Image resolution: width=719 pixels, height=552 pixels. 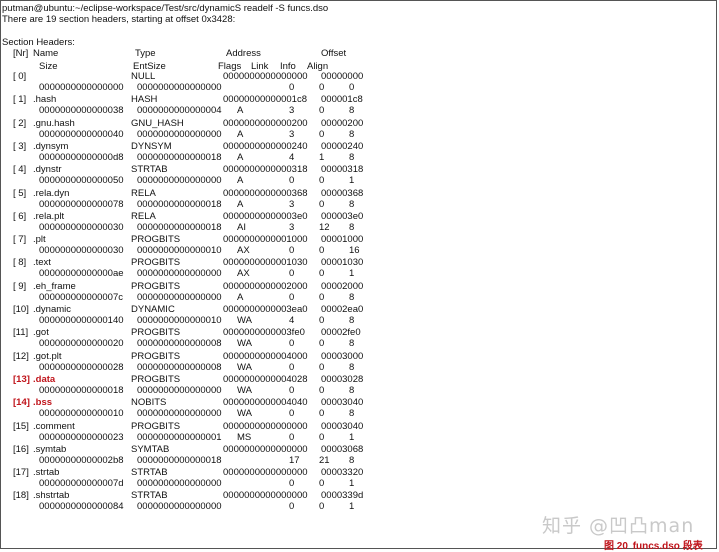 I want to click on section-nr: [16], so click(x=21, y=449).